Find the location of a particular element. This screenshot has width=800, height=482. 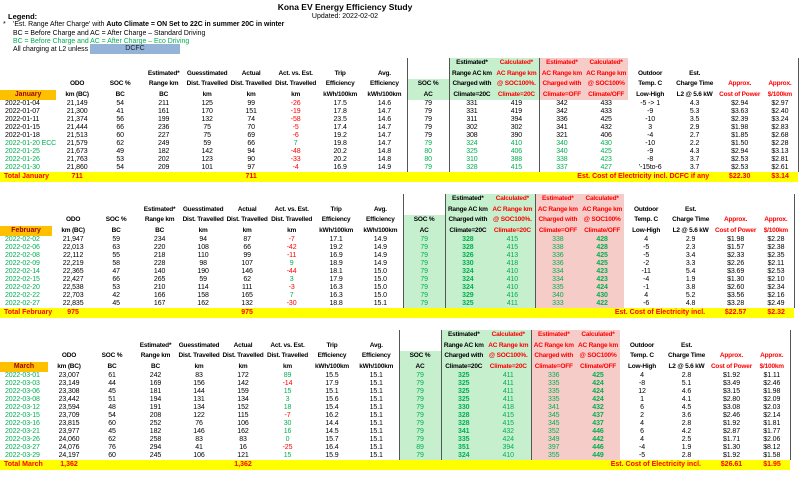

cell-cost-of-power: $1.98 is located at coordinates (736, 239).